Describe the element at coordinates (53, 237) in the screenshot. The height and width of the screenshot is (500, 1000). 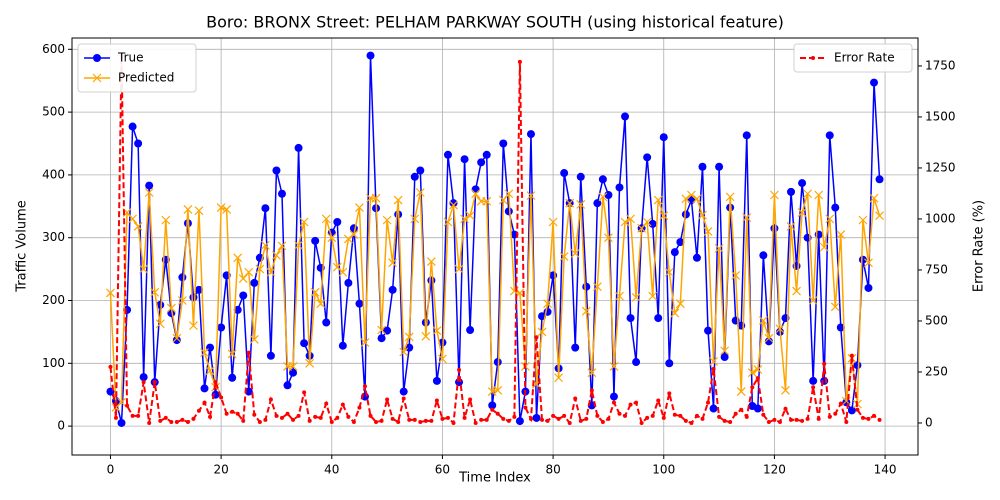
I see `y-tick-label: 300` at that location.